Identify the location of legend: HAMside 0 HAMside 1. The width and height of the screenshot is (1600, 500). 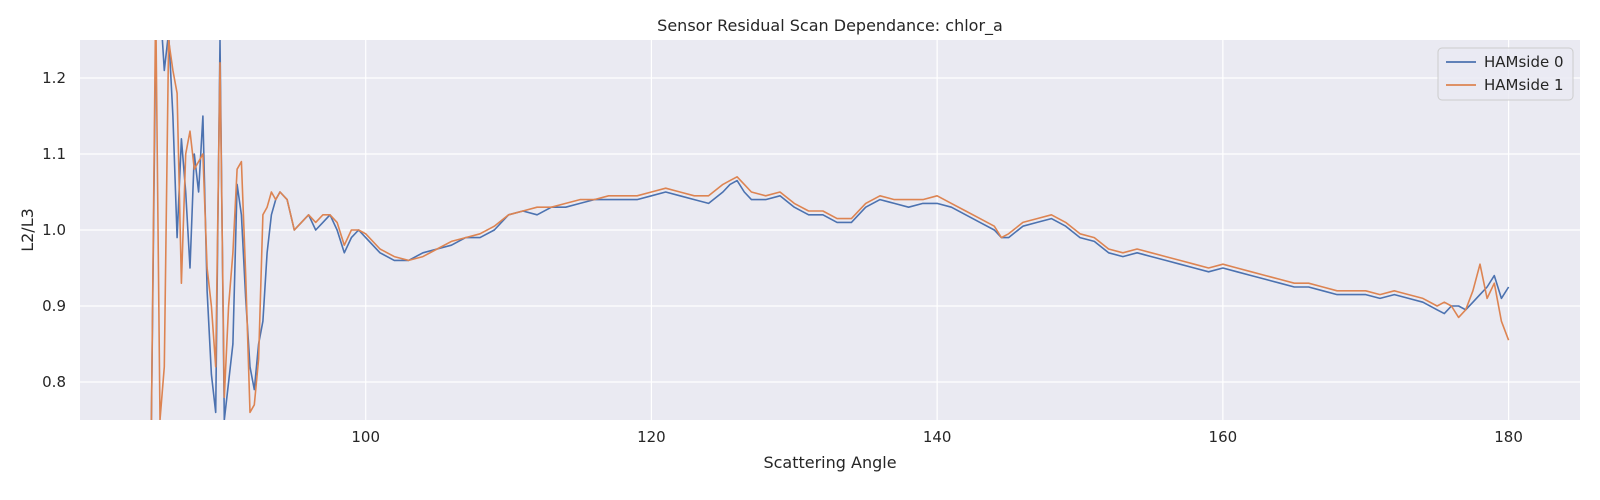
(1505, 74).